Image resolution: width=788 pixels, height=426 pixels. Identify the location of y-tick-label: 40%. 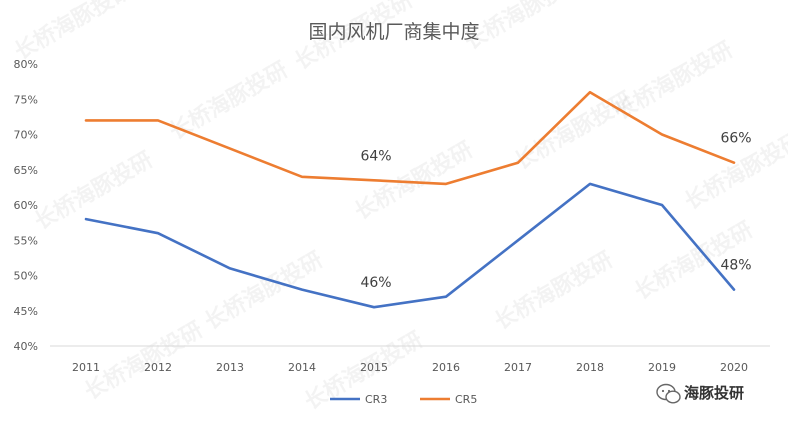
(26, 346).